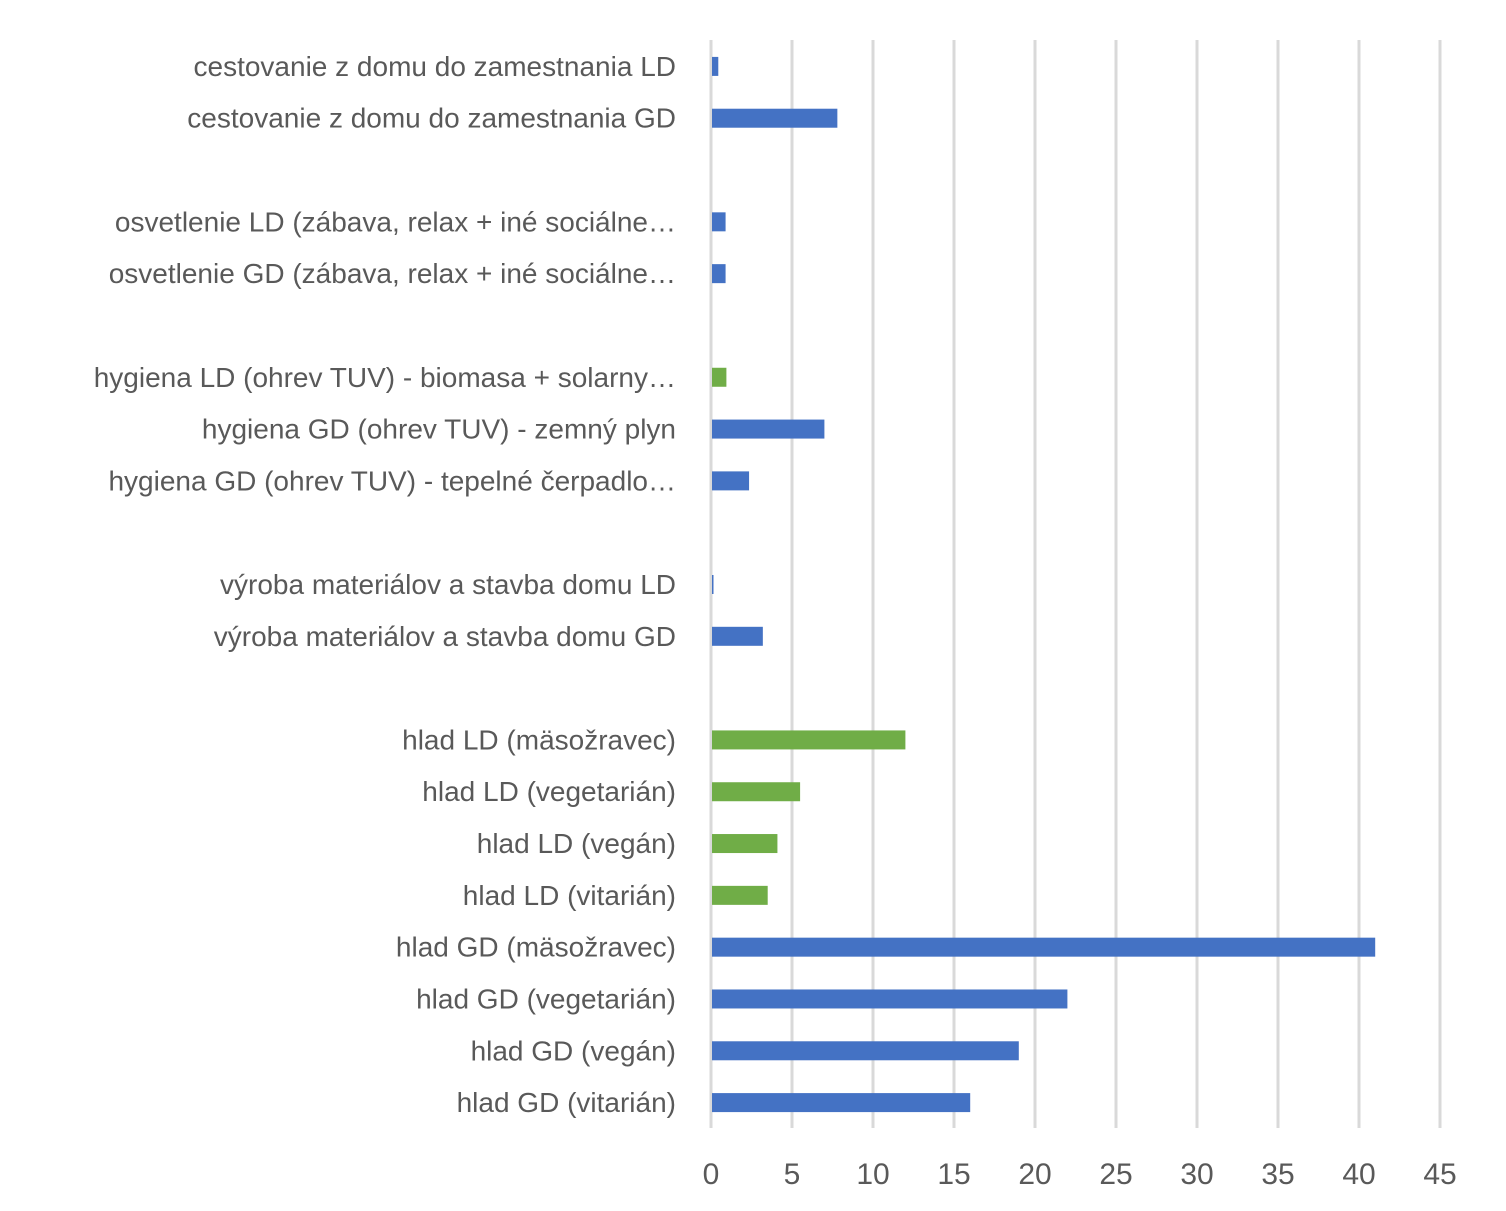  Describe the element at coordinates (1034, 1174) in the screenshot. I see `x-tick-label: 20` at that location.